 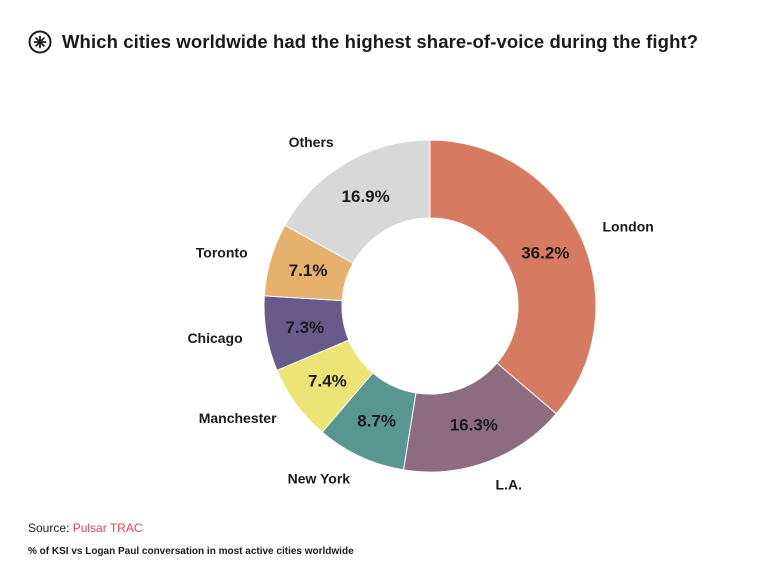 What do you see at coordinates (545, 252) in the screenshot?
I see `value-label-london: 36.2%` at bounding box center [545, 252].